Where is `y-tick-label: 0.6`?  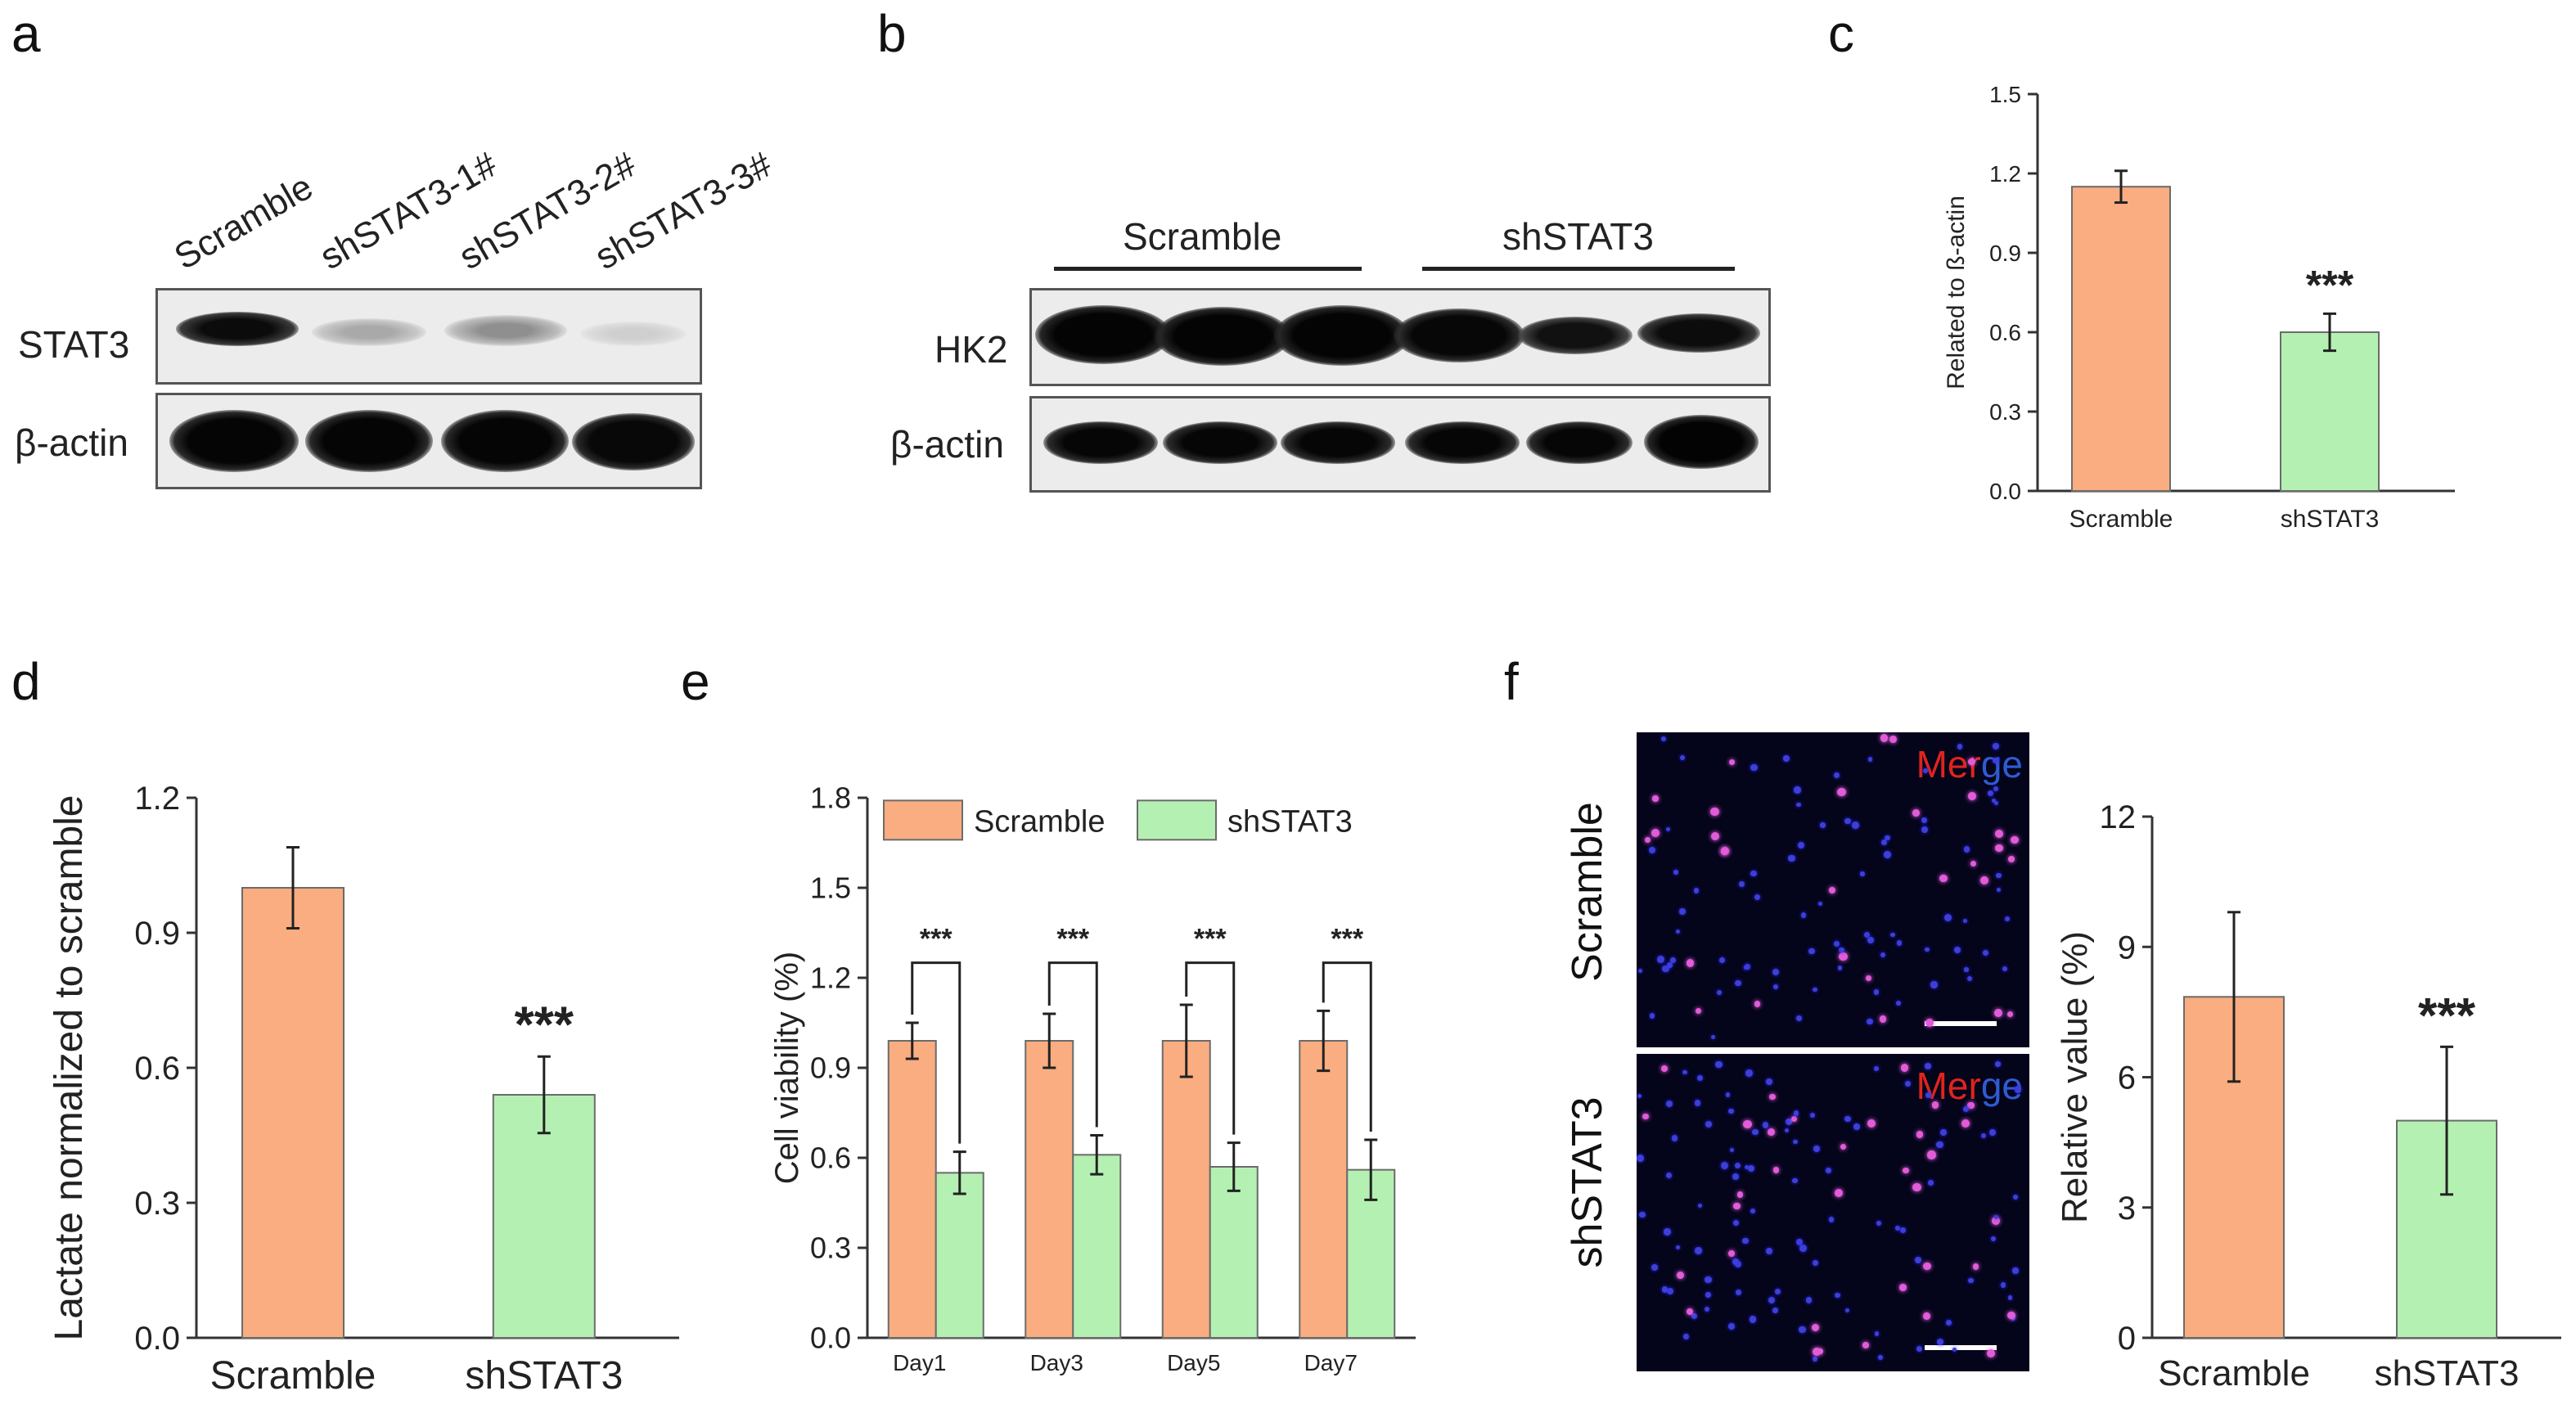
y-tick-label: 0.6 is located at coordinates (830, 1158).